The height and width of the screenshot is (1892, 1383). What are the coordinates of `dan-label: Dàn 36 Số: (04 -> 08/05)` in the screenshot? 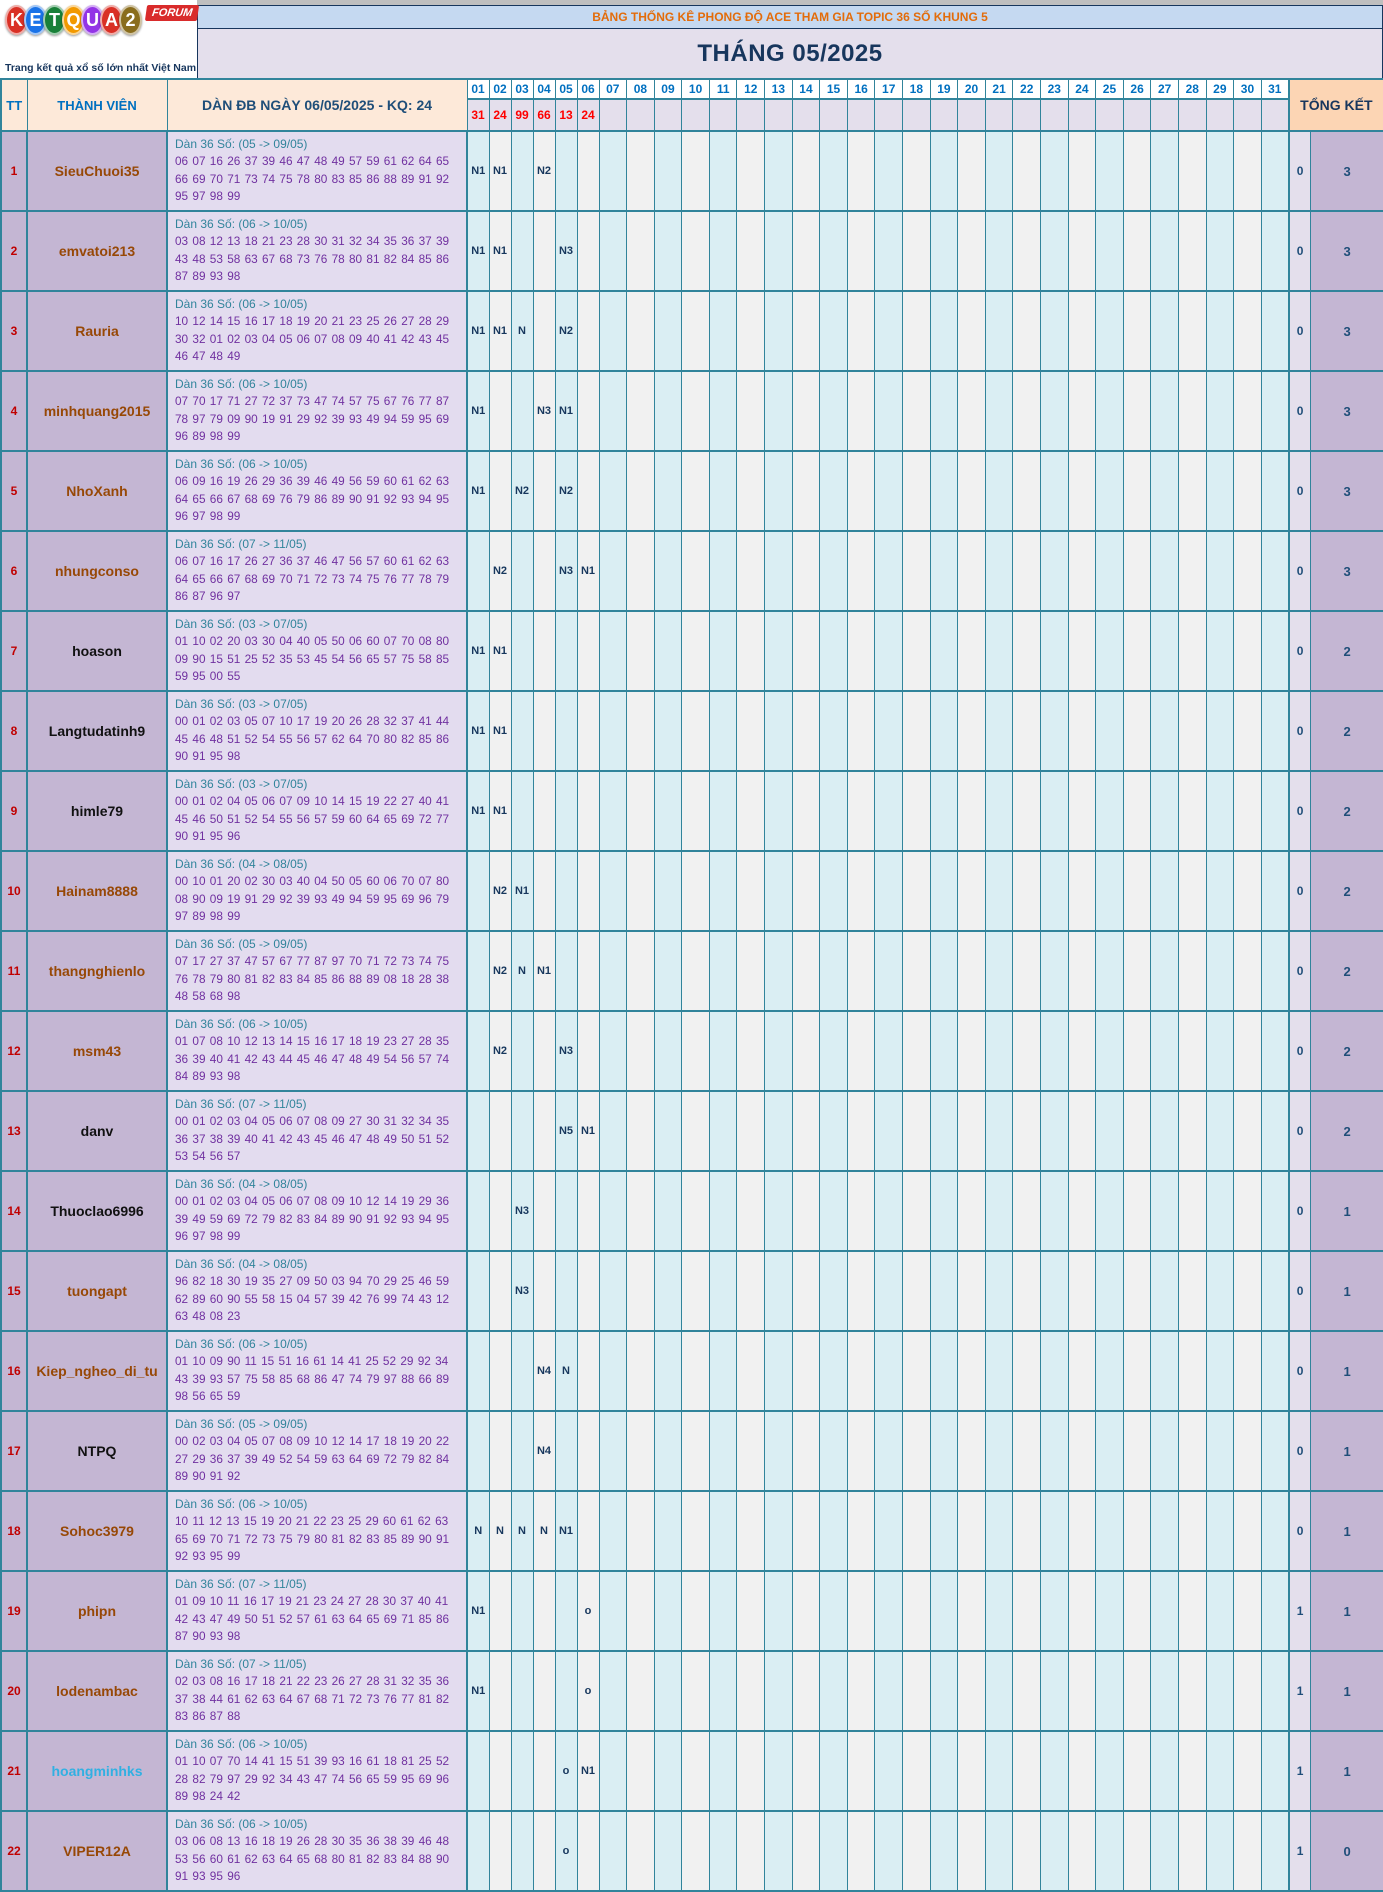 It's located at (241, 1184).